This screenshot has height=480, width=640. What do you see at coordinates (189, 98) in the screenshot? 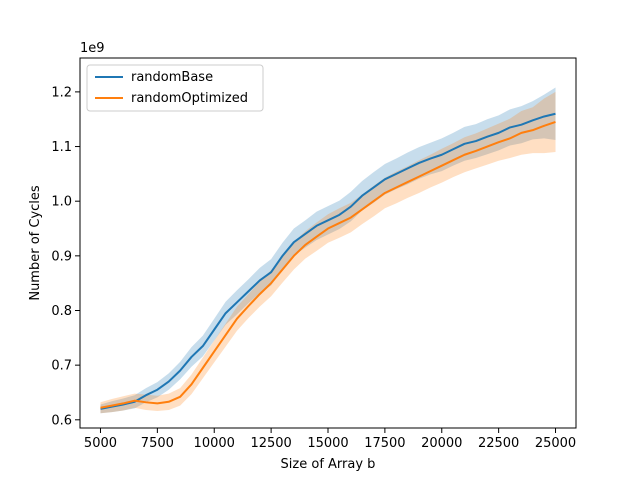
I see `legend-label-random-optimized: randomOptimized` at bounding box center [189, 98].